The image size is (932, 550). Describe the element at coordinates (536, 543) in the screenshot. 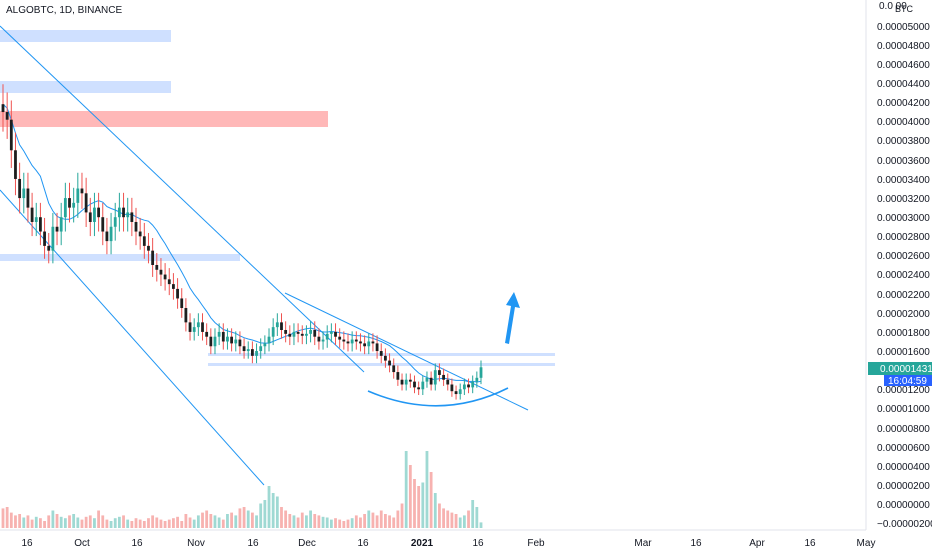

I see `time-tick-label: Feb` at that location.